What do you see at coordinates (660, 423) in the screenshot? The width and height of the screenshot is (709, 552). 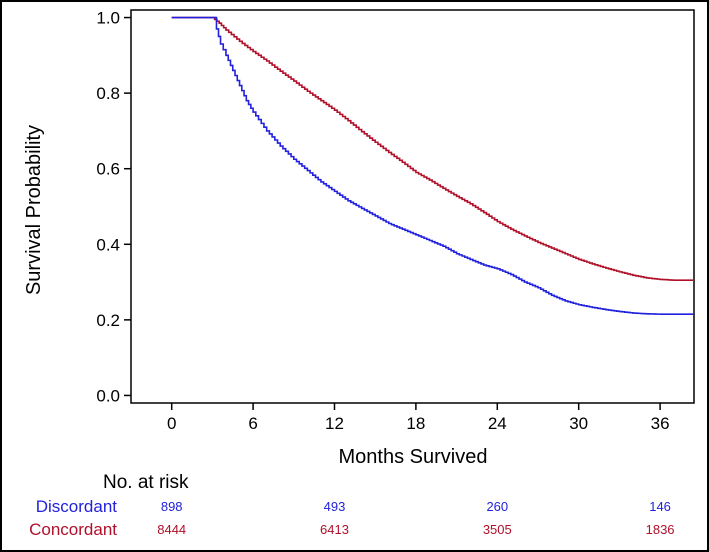 I see `x-tick-label: 36` at bounding box center [660, 423].